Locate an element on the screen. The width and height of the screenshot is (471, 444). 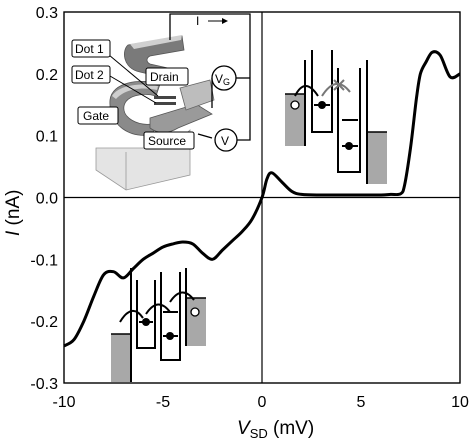
dot1-label: Dot 1 is located at coordinates (89, 49).